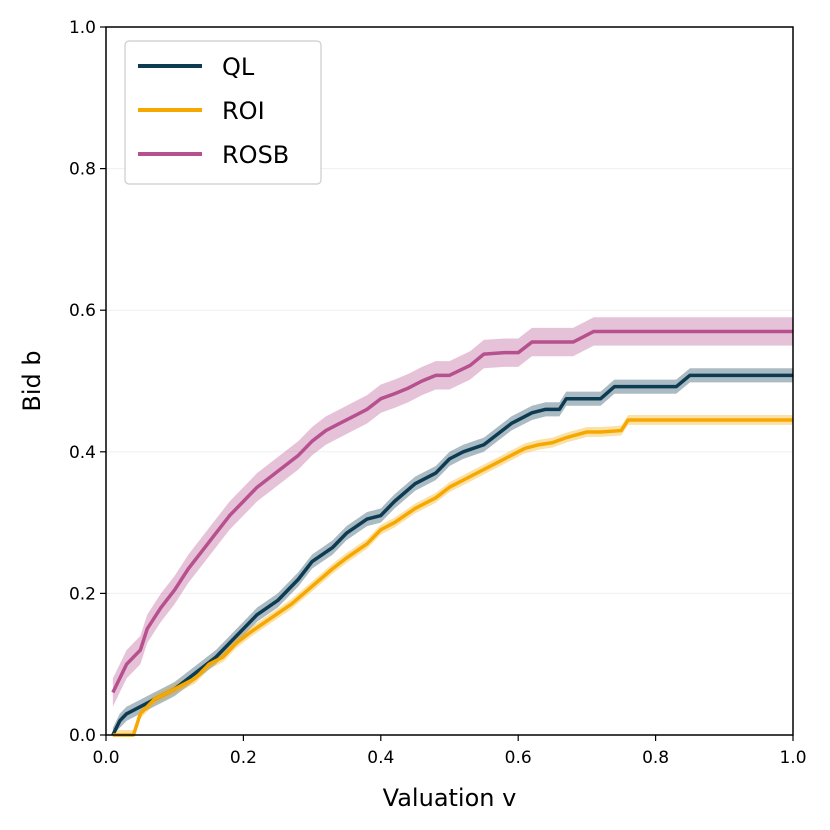 This screenshot has width=830, height=830. I want to click on legend-frame, so click(223, 112).